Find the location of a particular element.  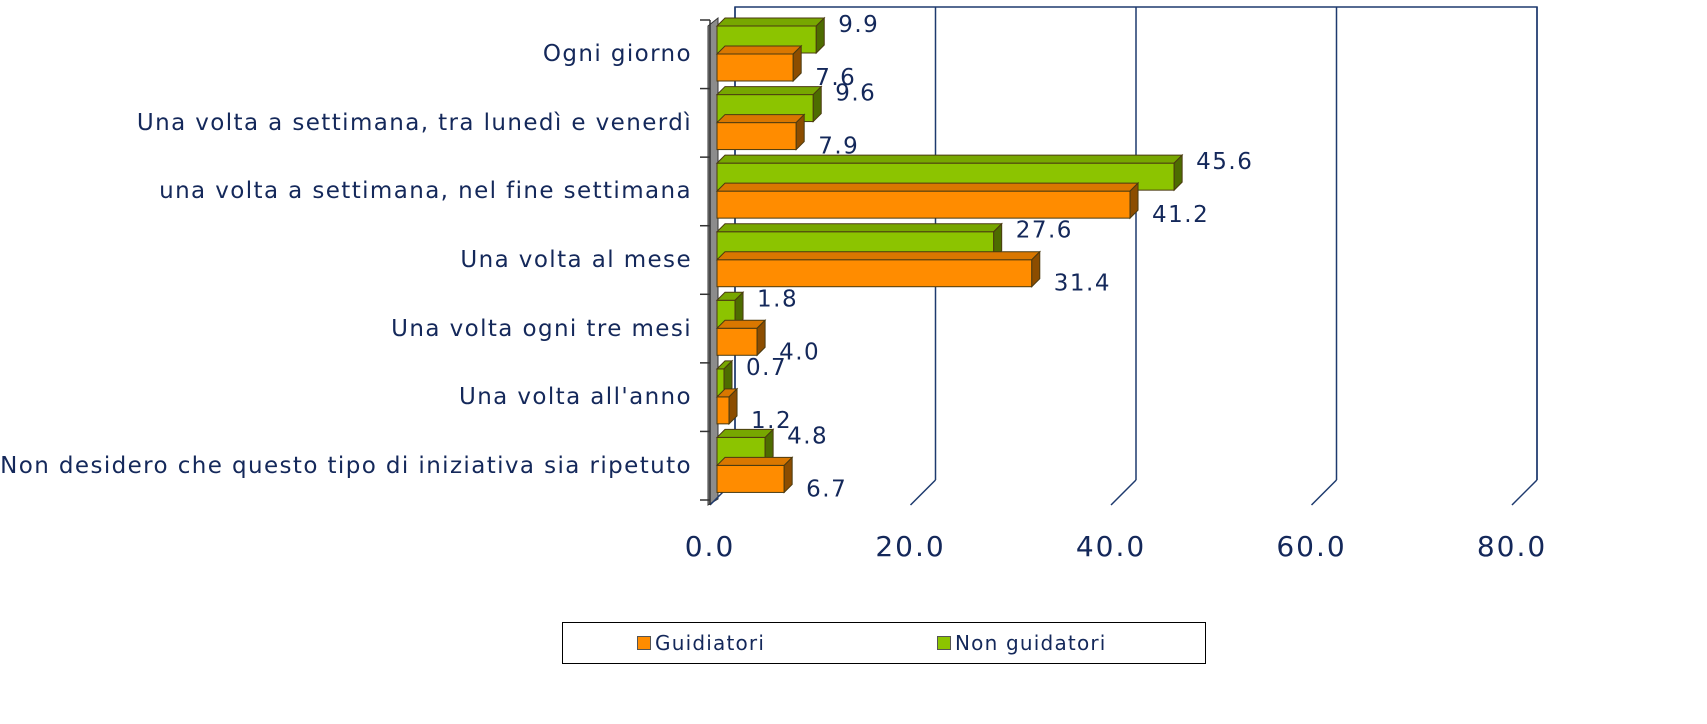

value-label: 31.4 is located at coordinates (1082, 284).